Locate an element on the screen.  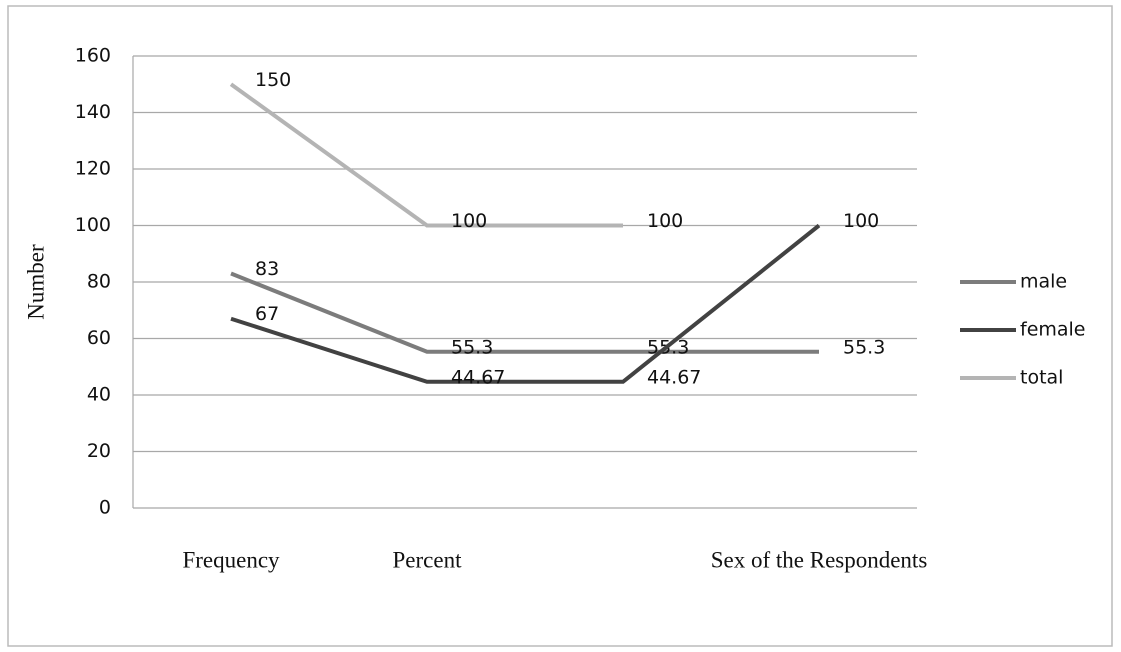
x-tick-label: Frequency is located at coordinates (231, 559).